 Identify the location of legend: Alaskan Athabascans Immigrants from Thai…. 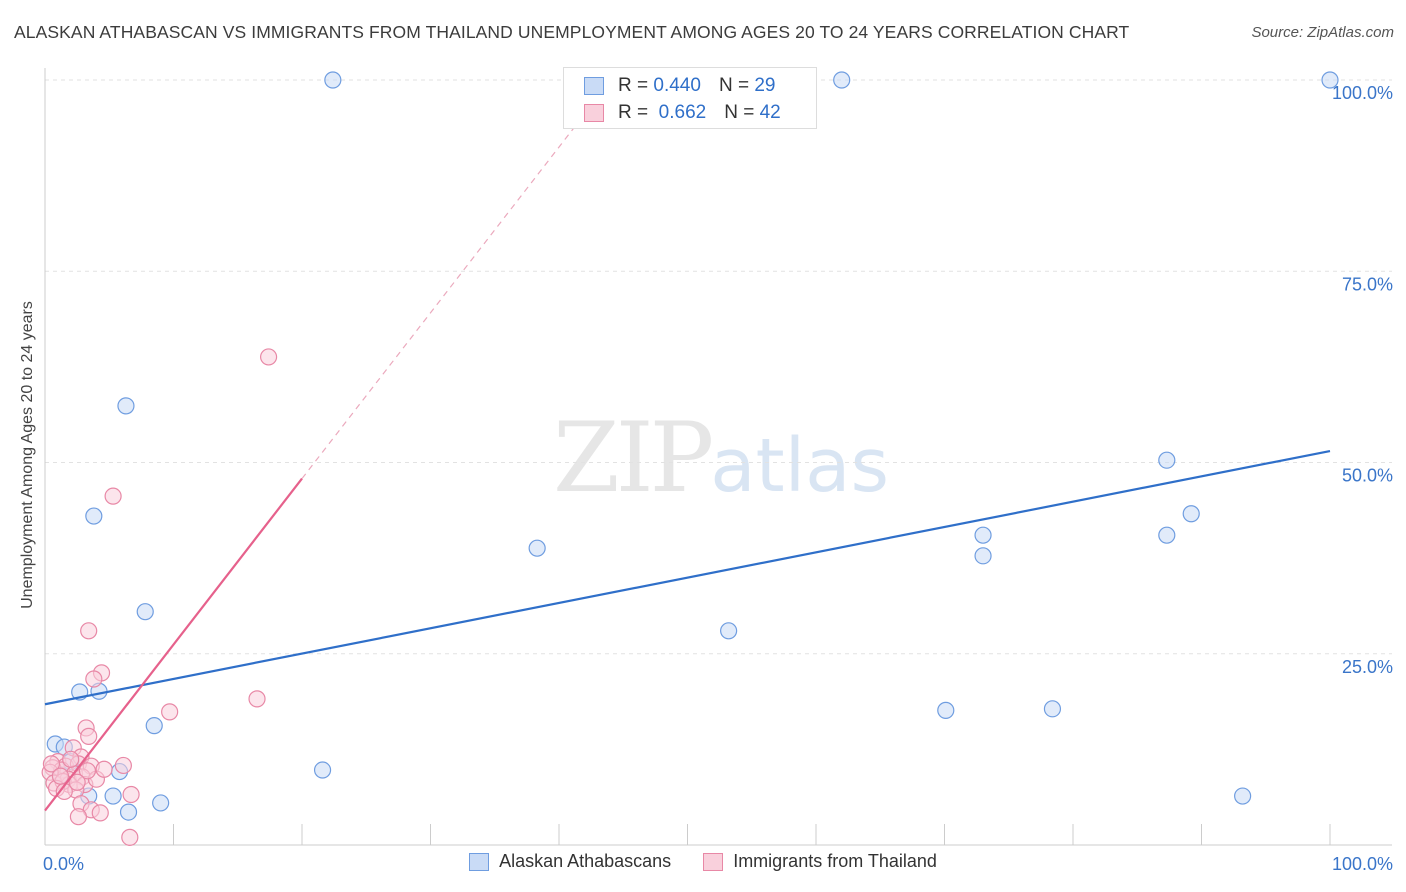
(703, 861).